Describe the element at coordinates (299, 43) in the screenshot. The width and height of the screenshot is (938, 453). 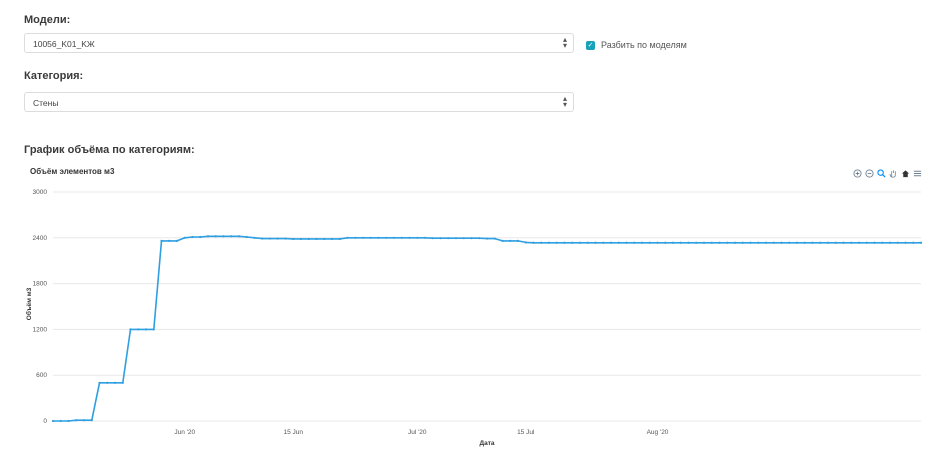
I see `models-select: 10056_K01_KЖ ▴ ▾` at that location.